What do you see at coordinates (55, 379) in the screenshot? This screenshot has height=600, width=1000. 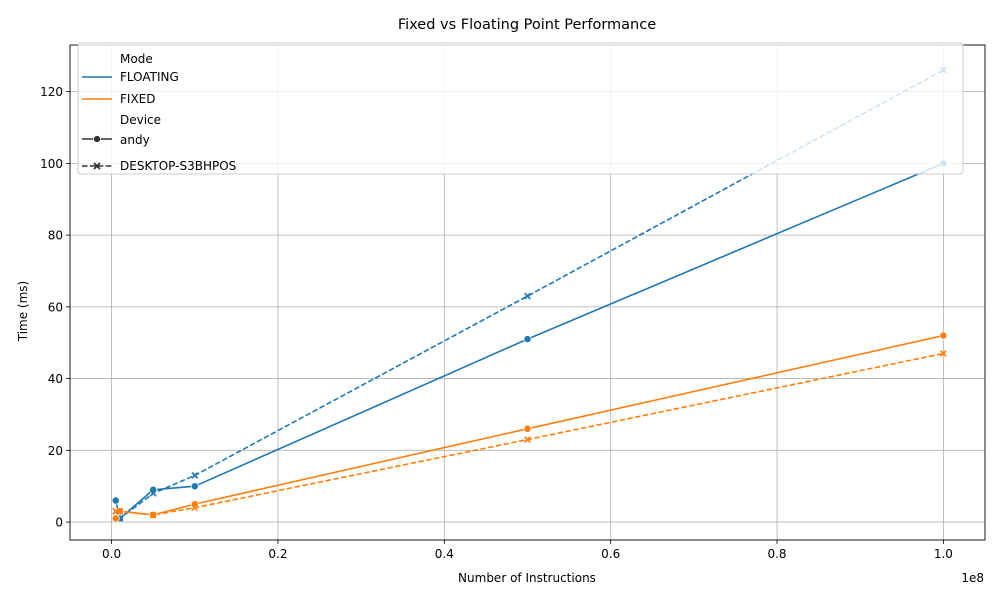 I see `y-tick-label: 40` at bounding box center [55, 379].